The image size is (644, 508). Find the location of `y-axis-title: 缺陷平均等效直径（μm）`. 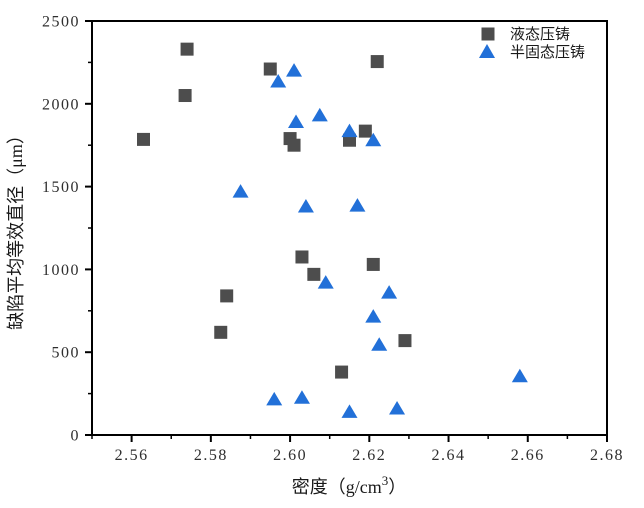

y-axis-title: 缺陷平均等效直径（μm） is located at coordinates (16, 228).